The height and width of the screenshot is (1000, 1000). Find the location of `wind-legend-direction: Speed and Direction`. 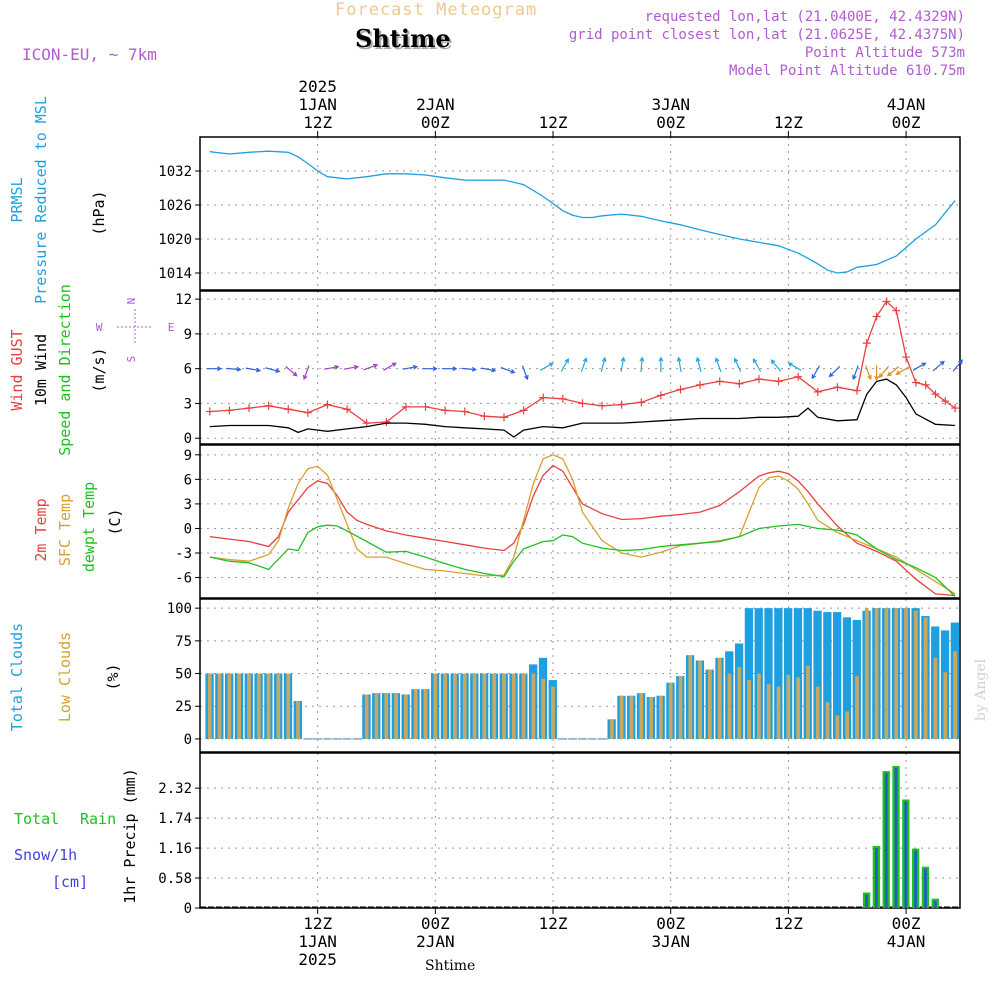

wind-legend-direction: Speed and Direction is located at coordinates (65, 370).